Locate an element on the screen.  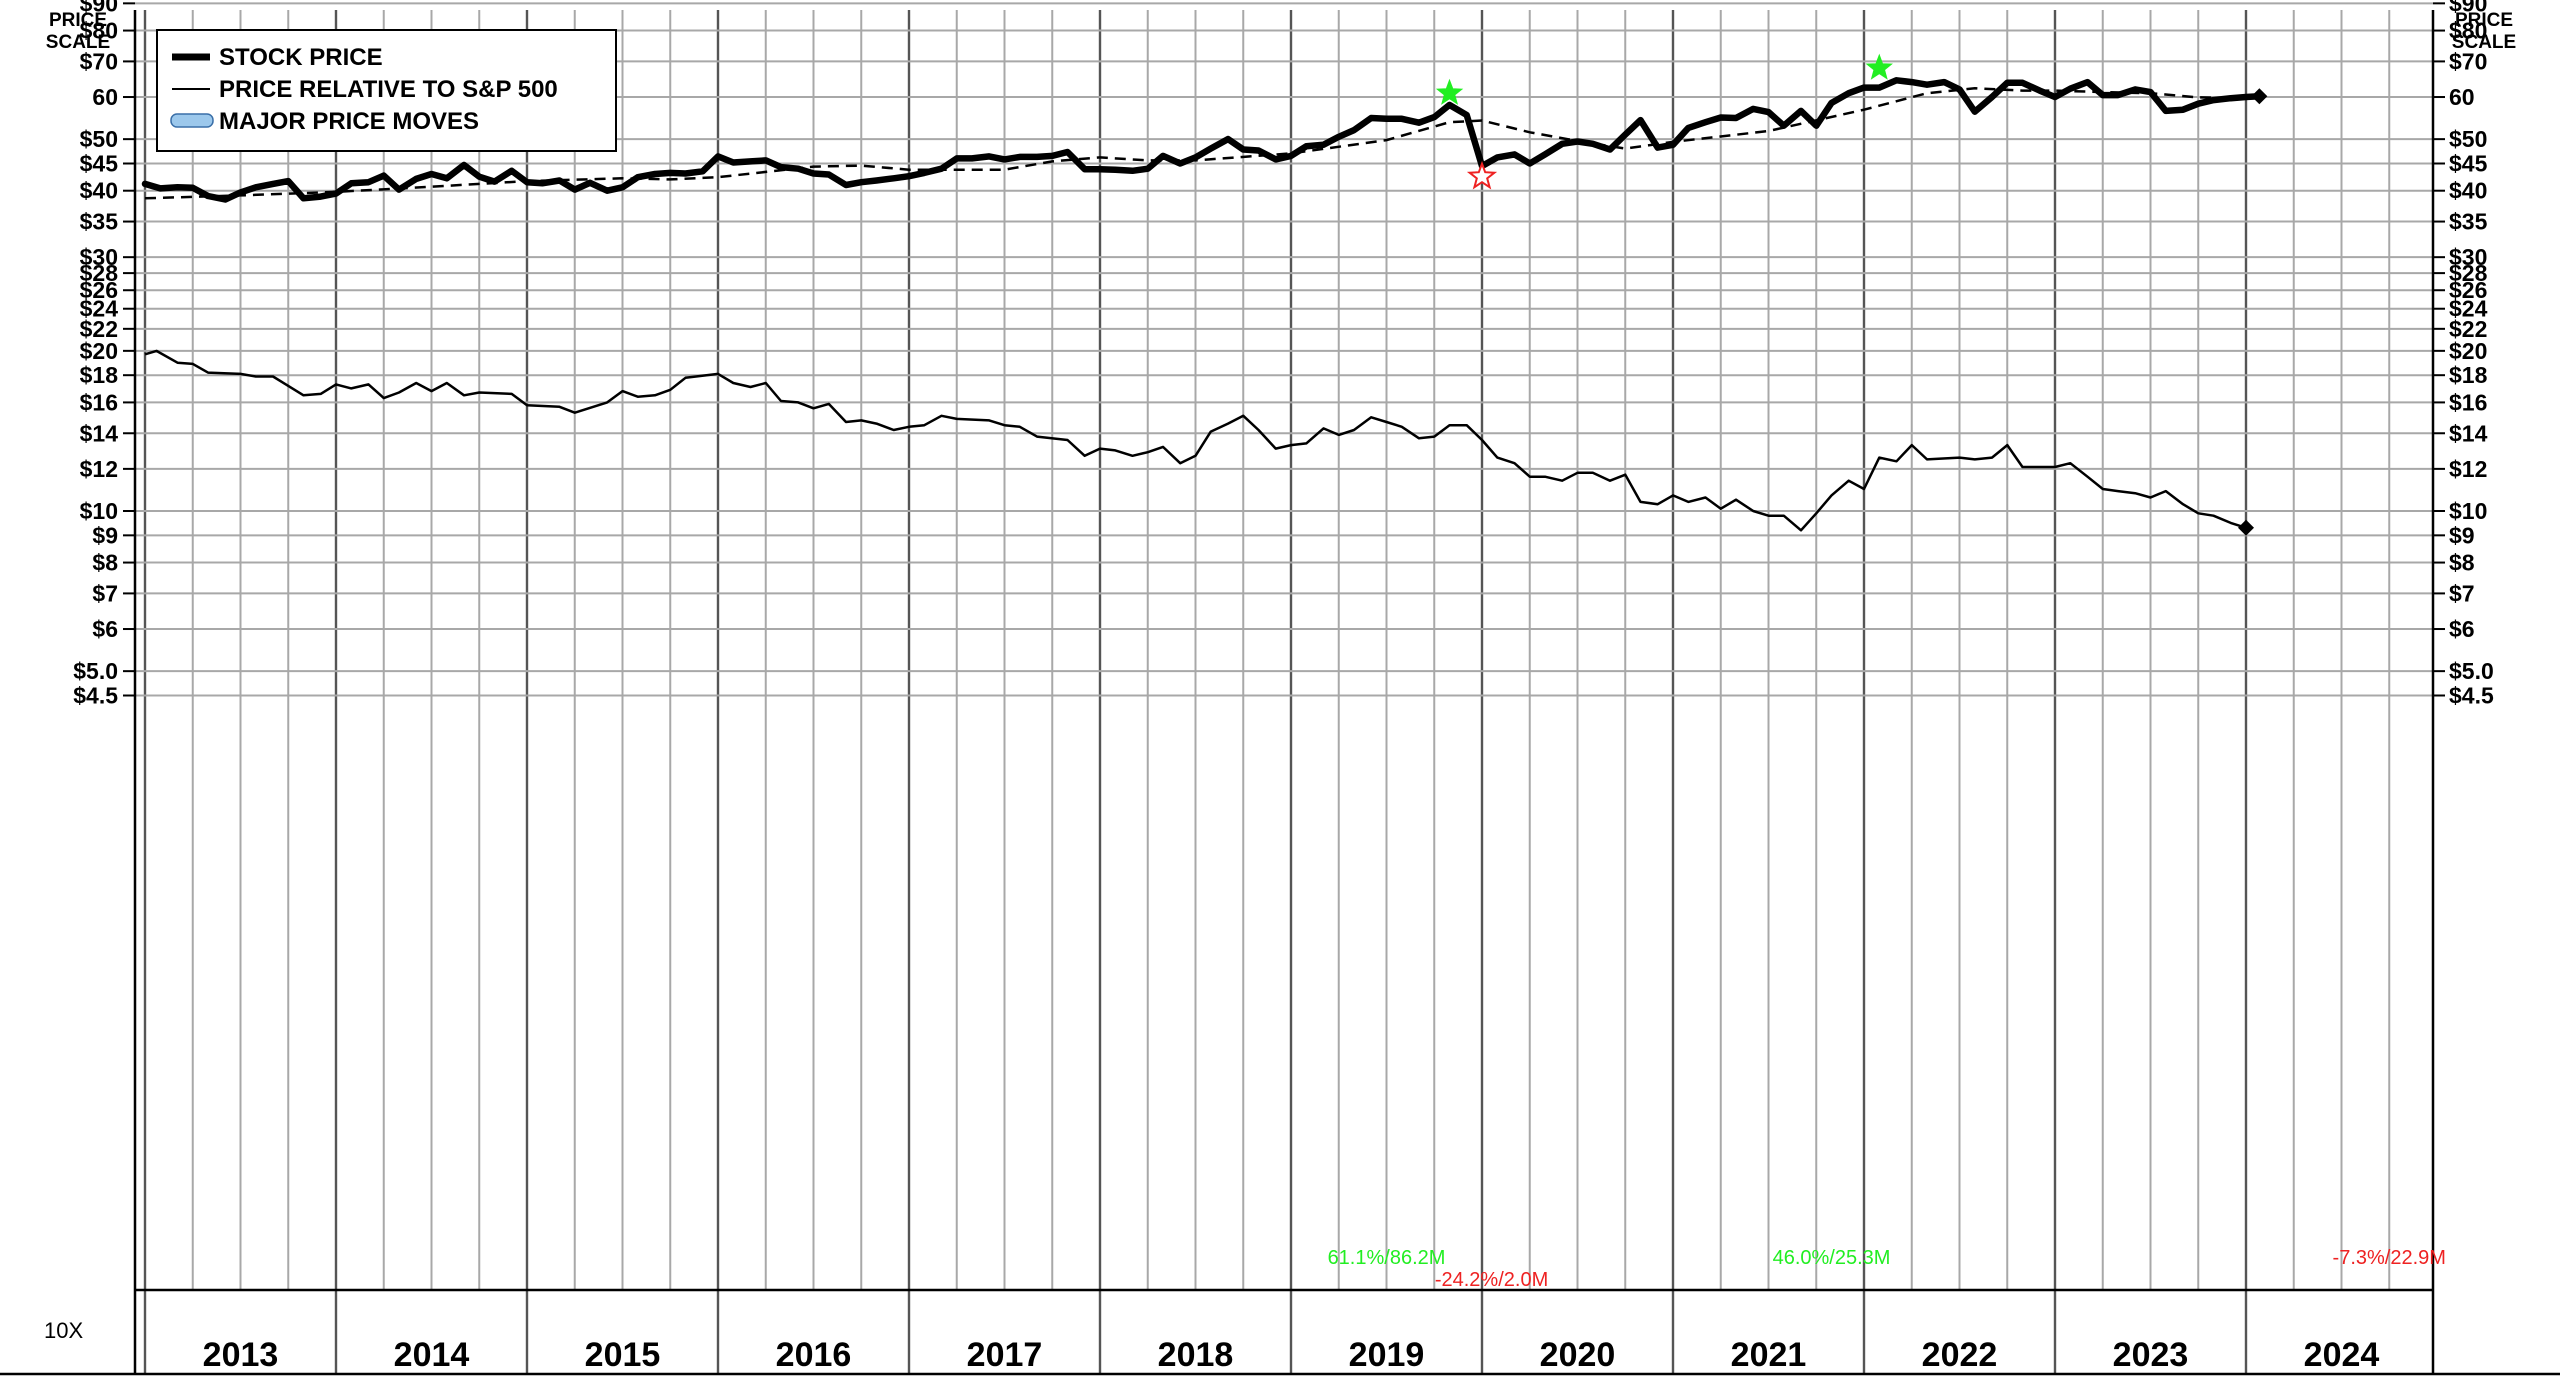
right-tick-label: $16 is located at coordinates (2468, 402).